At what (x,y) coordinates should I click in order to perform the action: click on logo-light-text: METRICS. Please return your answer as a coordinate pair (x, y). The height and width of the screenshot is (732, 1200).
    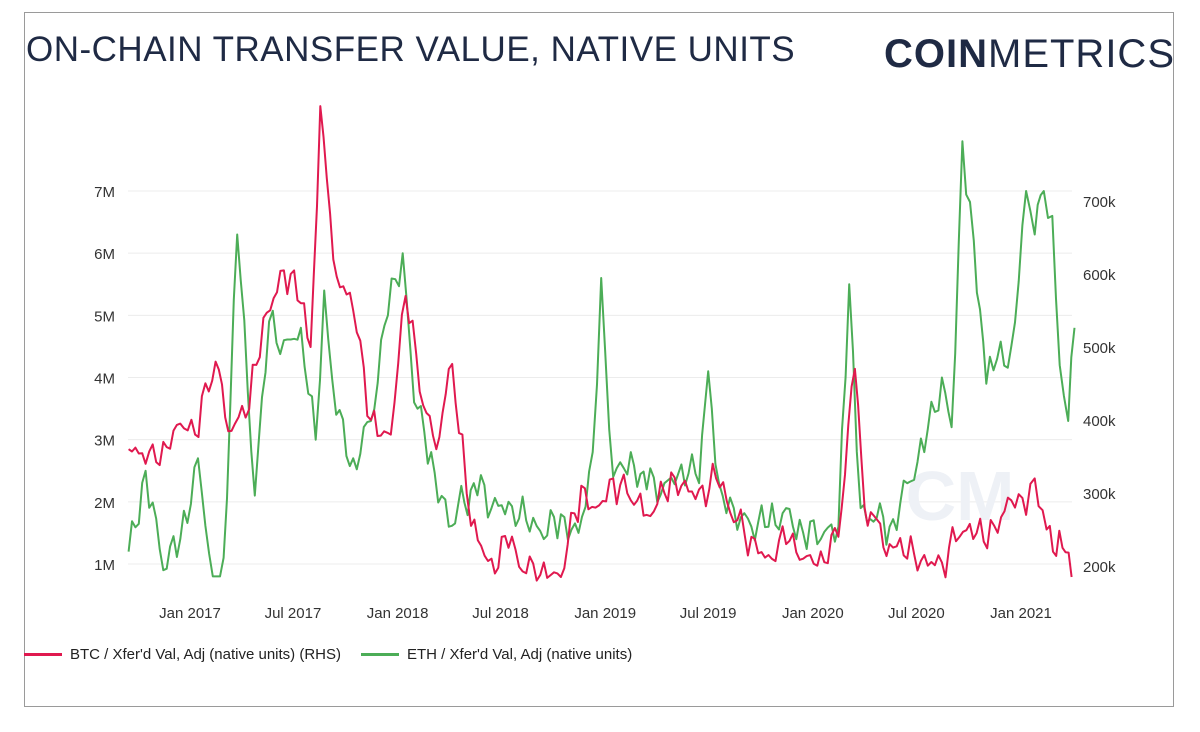
    Looking at the image, I should click on (1081, 54).